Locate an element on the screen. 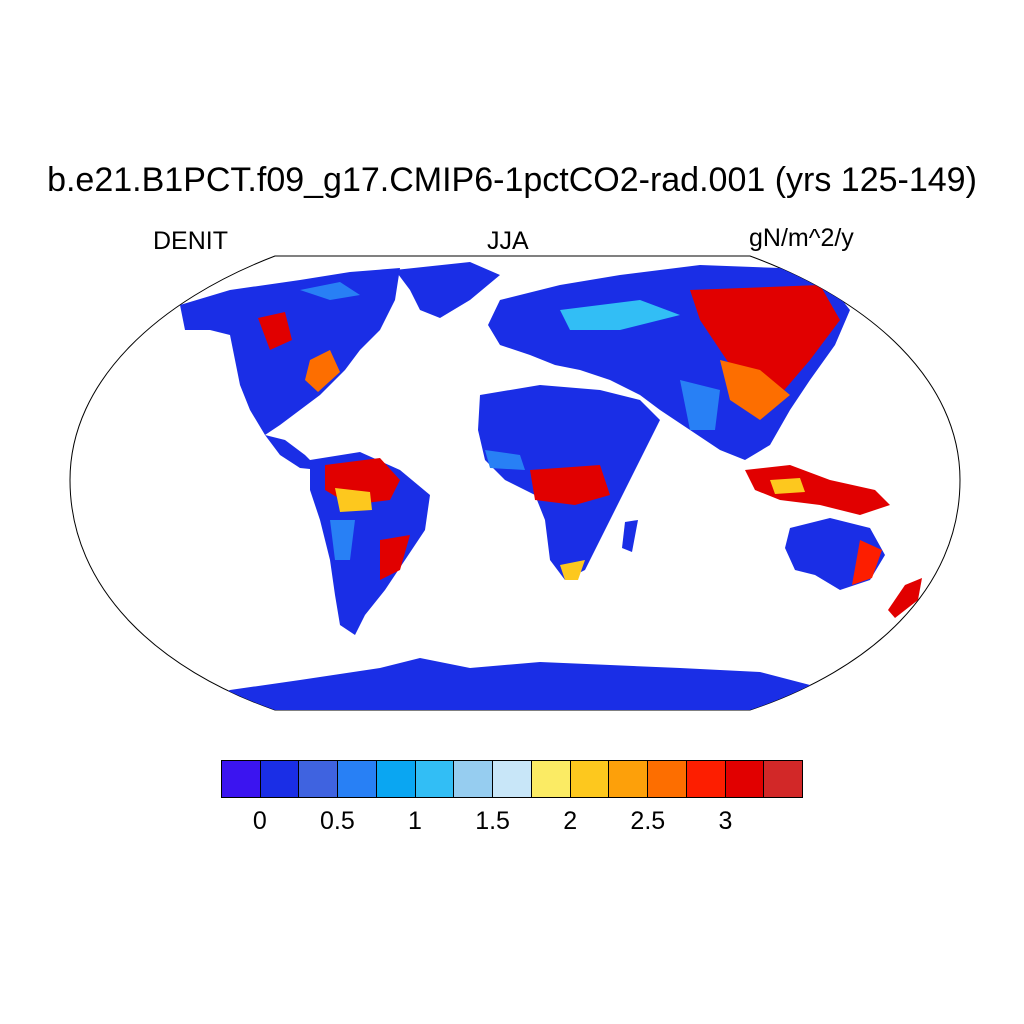  units-label: gN/m^2/y is located at coordinates (801, 238).